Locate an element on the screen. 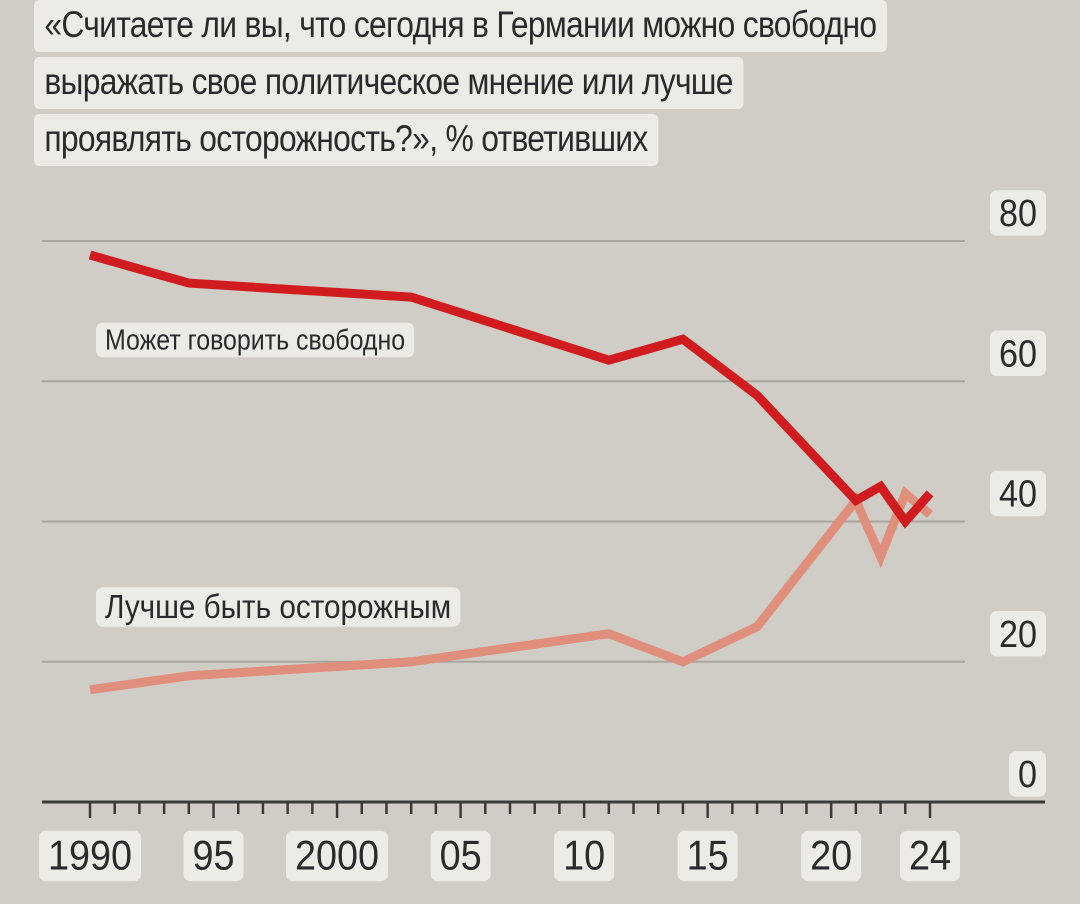 The height and width of the screenshot is (904, 1080). series-label-free-bg is located at coordinates (255, 340).